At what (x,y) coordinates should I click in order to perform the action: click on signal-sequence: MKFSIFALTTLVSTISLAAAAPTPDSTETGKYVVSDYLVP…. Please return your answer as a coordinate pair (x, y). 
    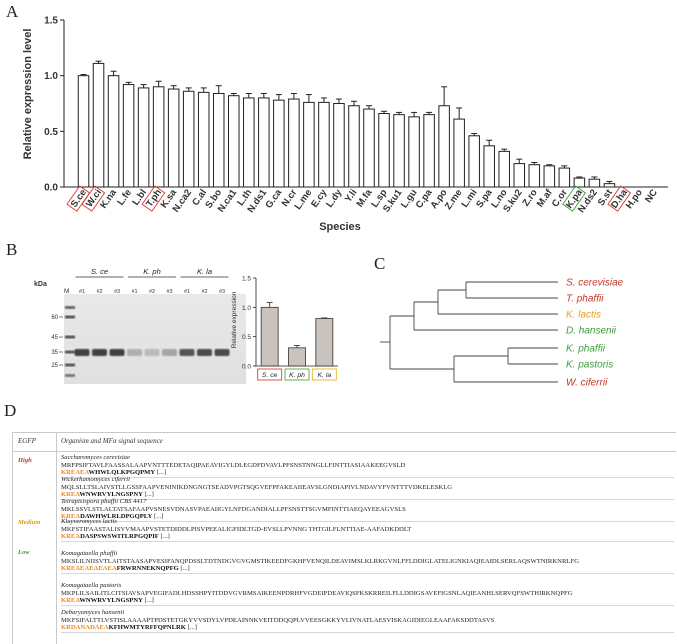
    Looking at the image, I should click on (278, 620).